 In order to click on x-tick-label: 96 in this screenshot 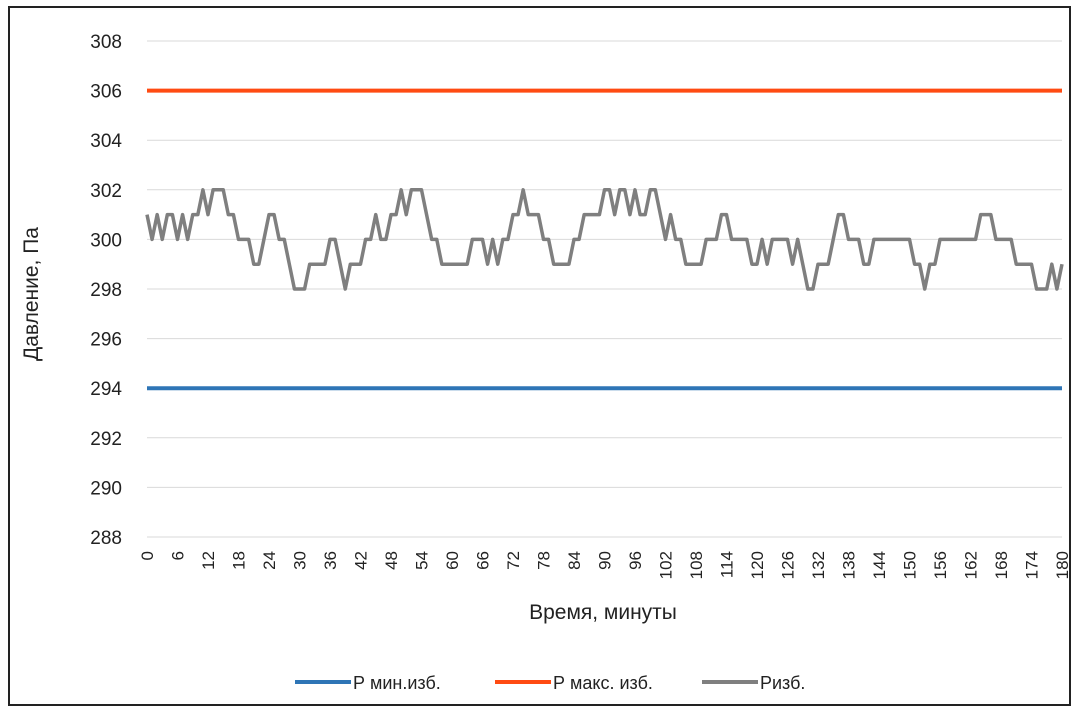, I will do `click(635, 560)`.